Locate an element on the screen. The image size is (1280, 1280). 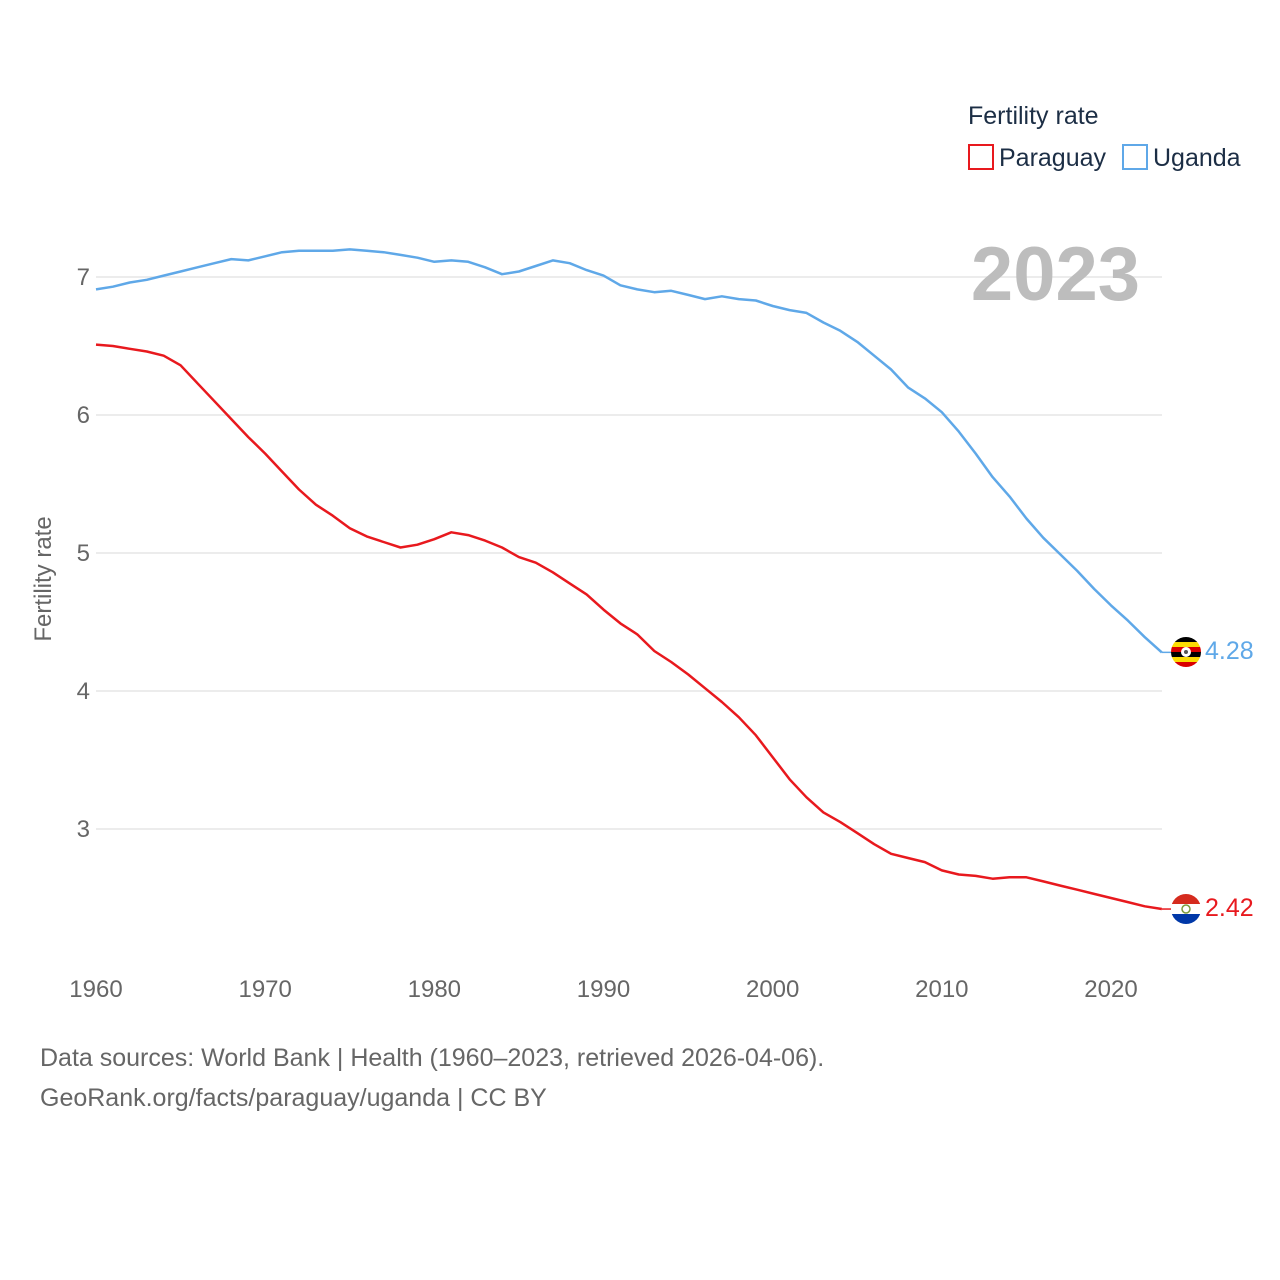
y-tick-5: 5 is located at coordinates (83, 553).